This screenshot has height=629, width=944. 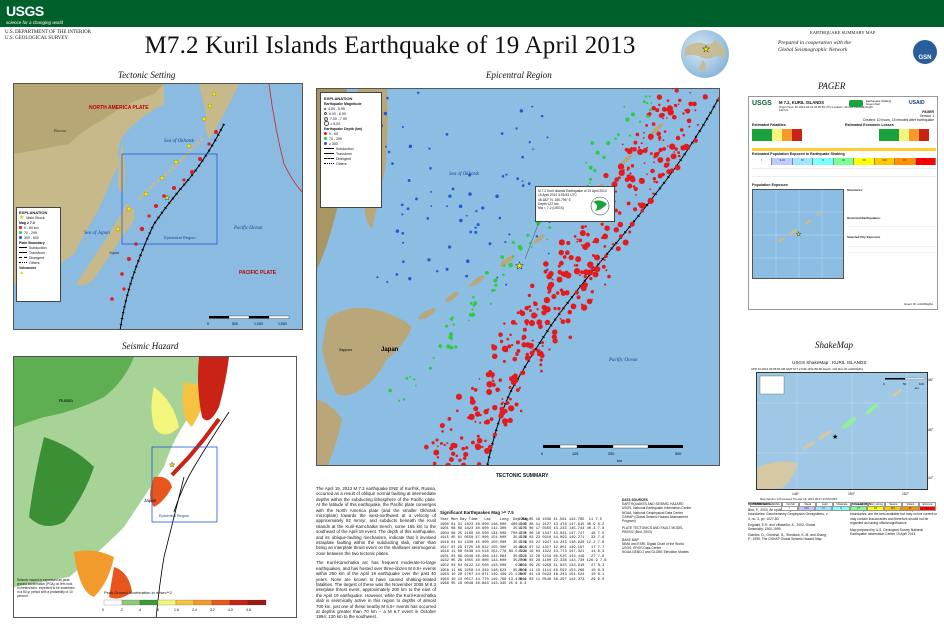 What do you see at coordinates (150, 500) in the screenshot?
I see `svg-text: Japan` at bounding box center [150, 500].